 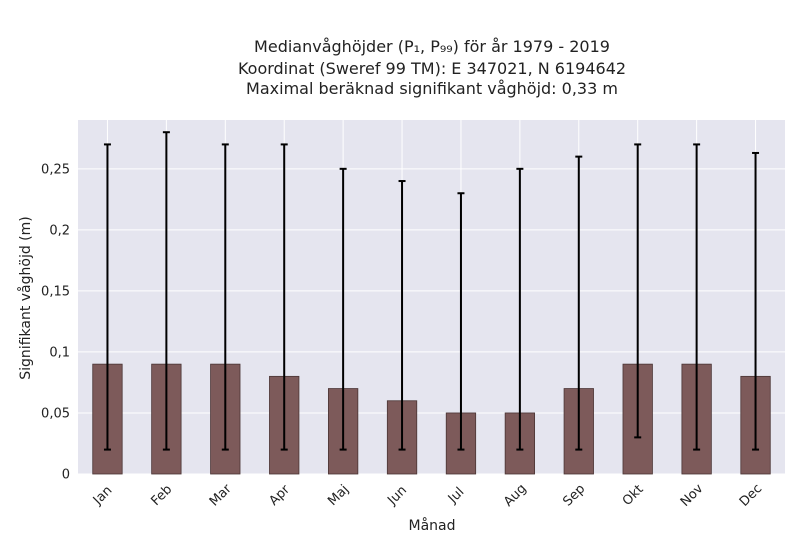 What do you see at coordinates (25, 297) in the screenshot?
I see `y-axis-label: Signifikant våghöjd (m)` at bounding box center [25, 297].